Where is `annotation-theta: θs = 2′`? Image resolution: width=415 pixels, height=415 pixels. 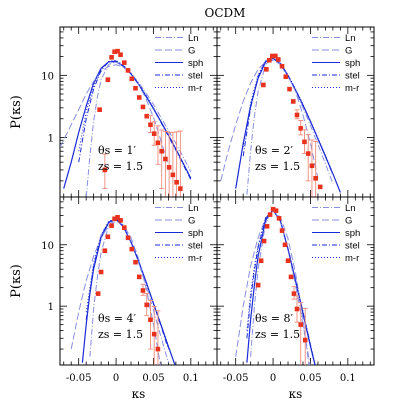 annotation-theta: θs = 2′ is located at coordinates (274, 150).